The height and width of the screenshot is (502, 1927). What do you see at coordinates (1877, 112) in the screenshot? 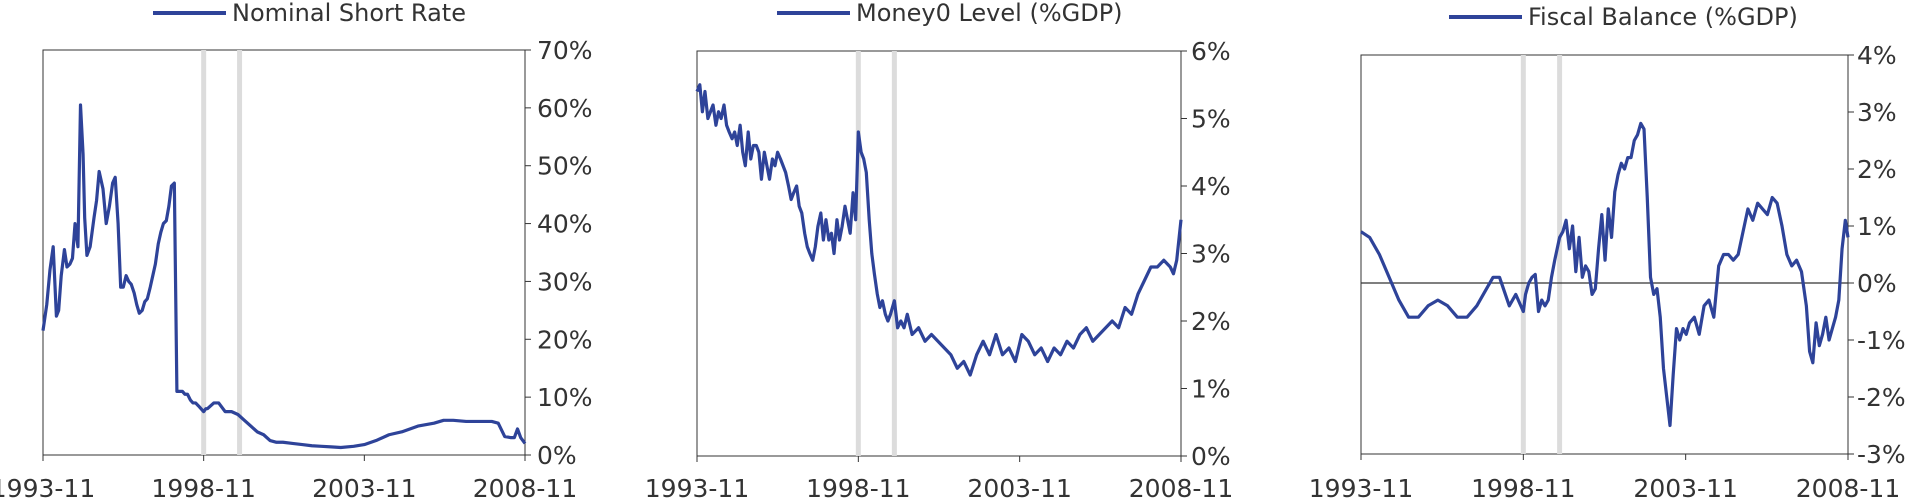
I see `y-tick-label-3-6: 3%` at bounding box center [1877, 112].